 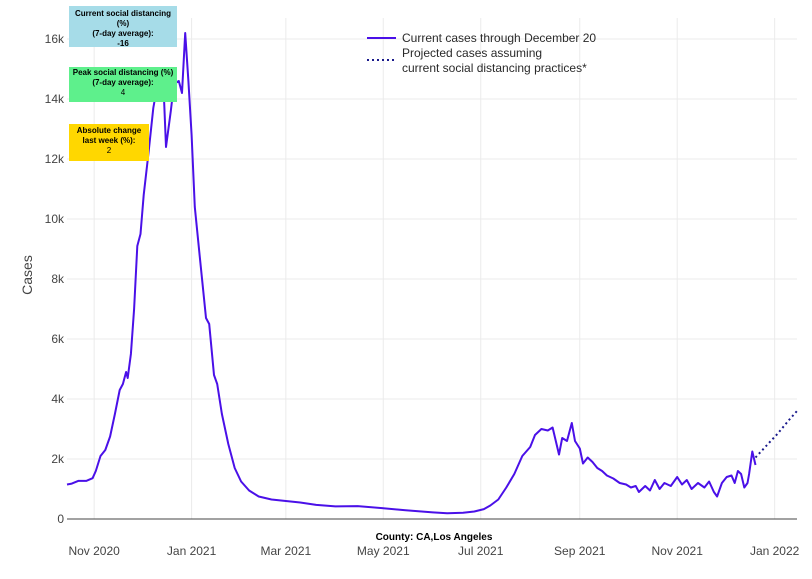 I want to click on y-tick-label: 12k, so click(x=55, y=159).